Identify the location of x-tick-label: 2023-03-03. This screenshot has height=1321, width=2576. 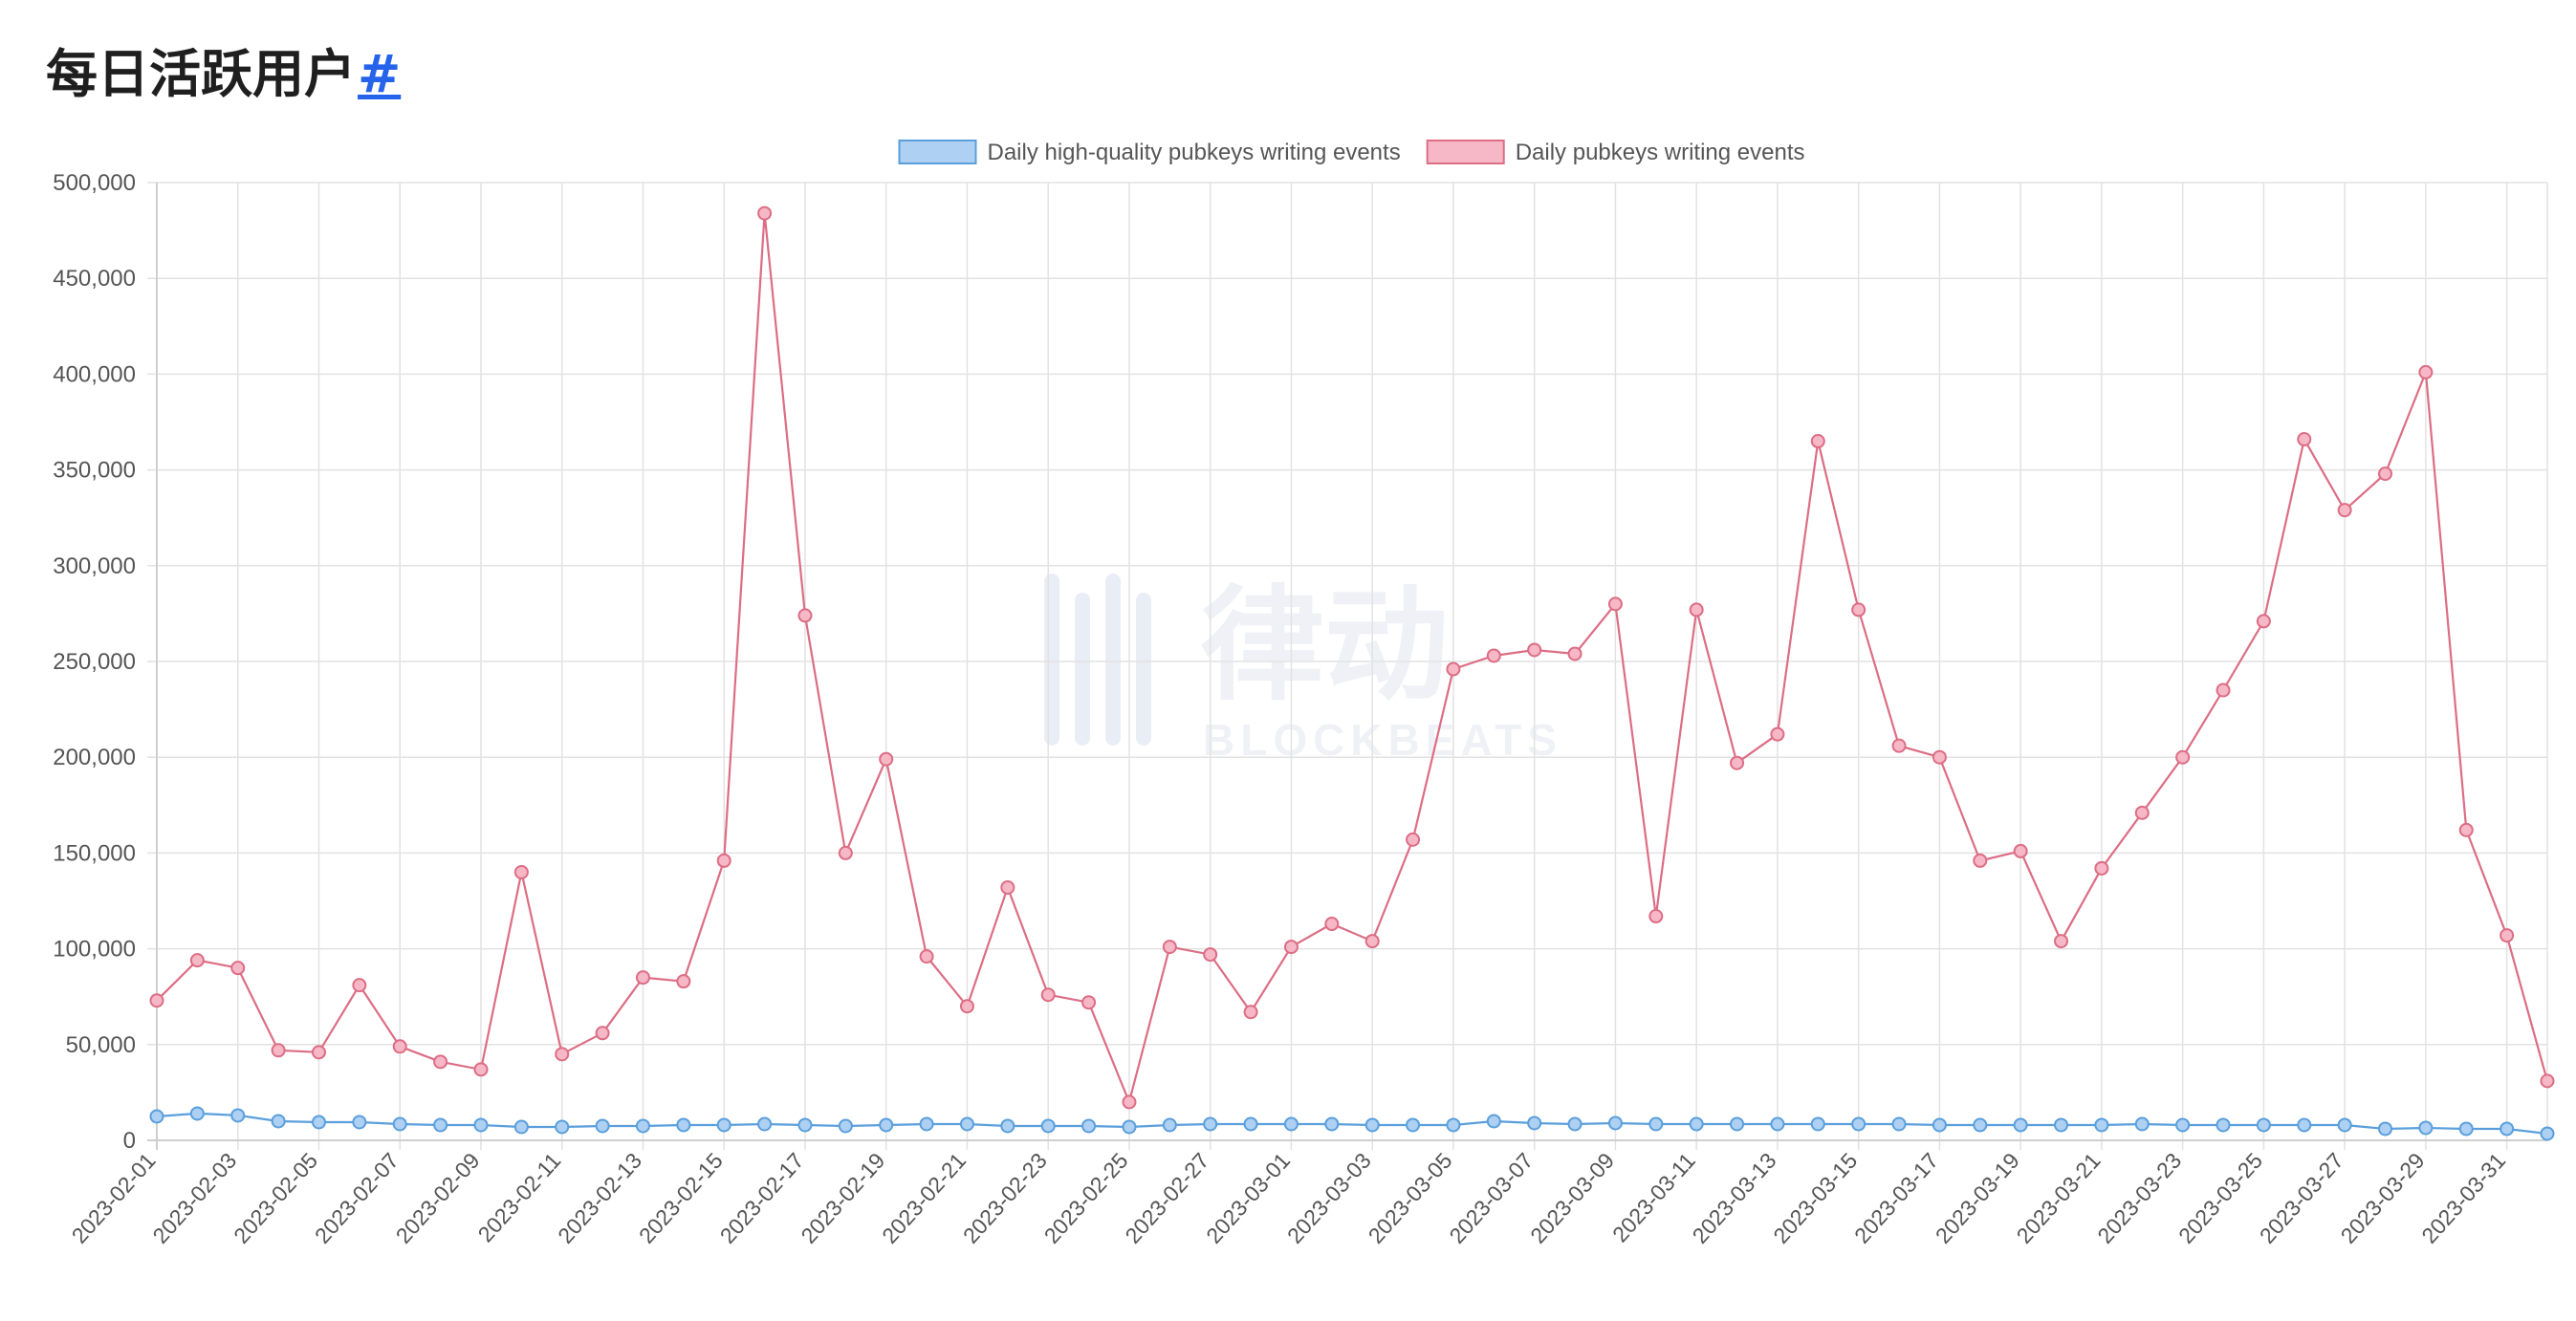
(1329, 1198).